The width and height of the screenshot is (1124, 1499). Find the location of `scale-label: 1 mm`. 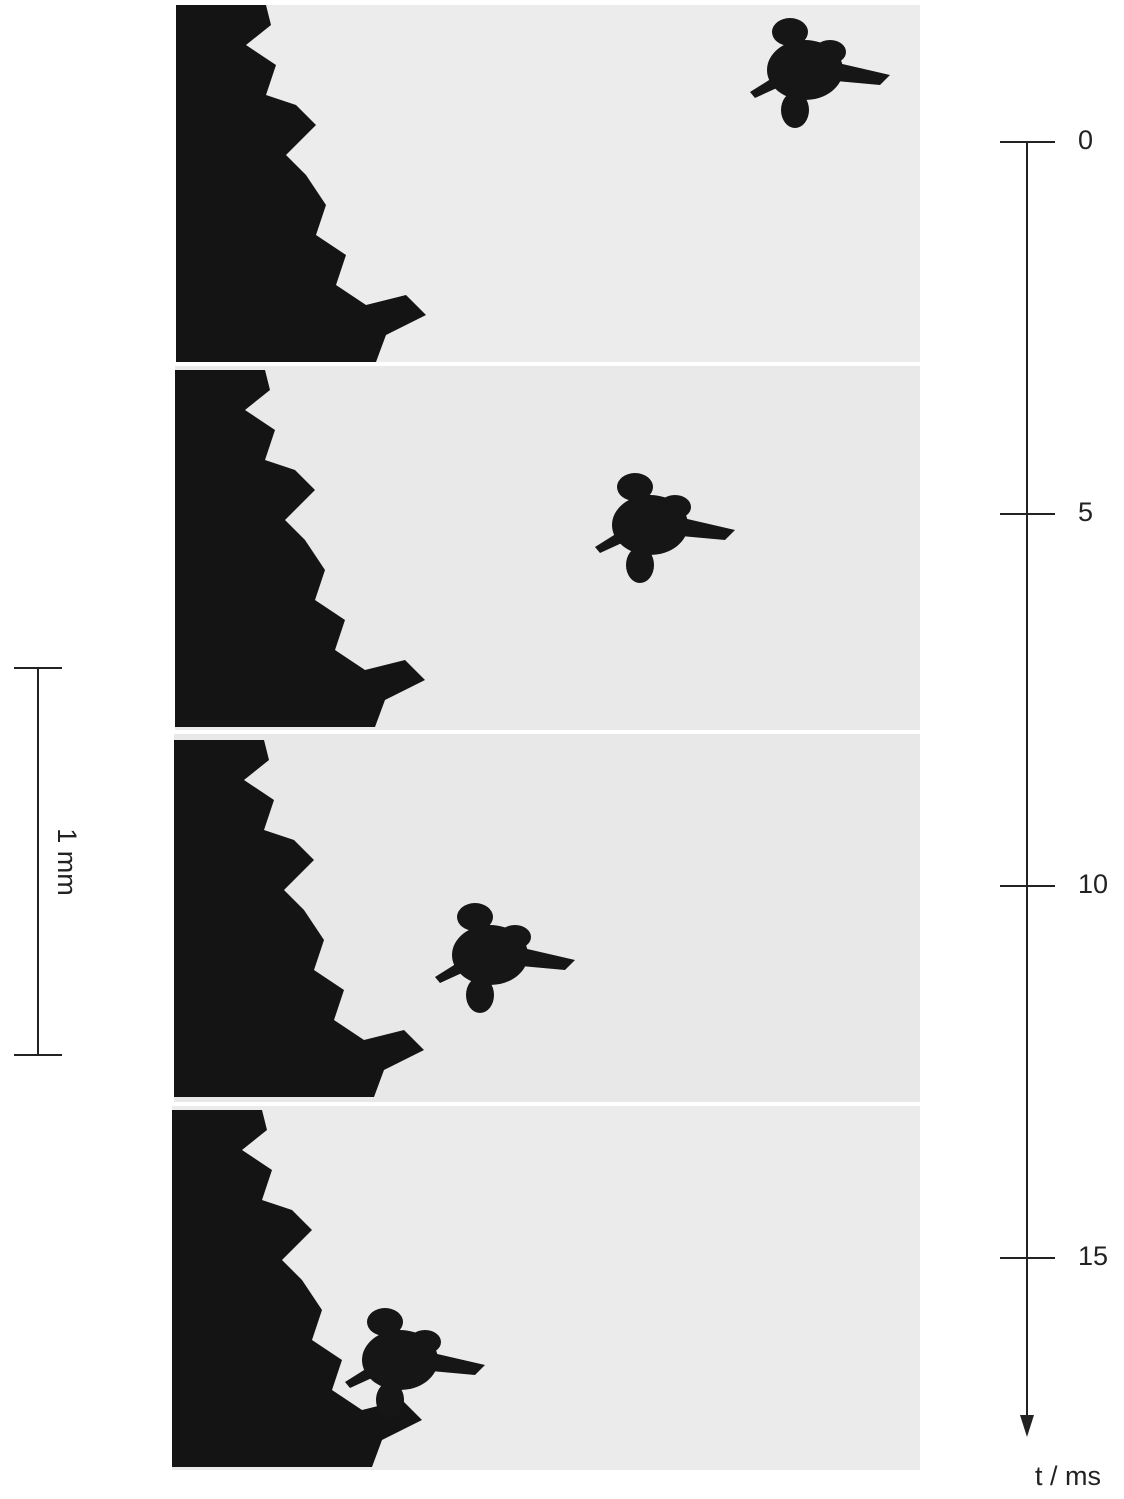

scale-label: 1 mm is located at coordinates (67, 862).